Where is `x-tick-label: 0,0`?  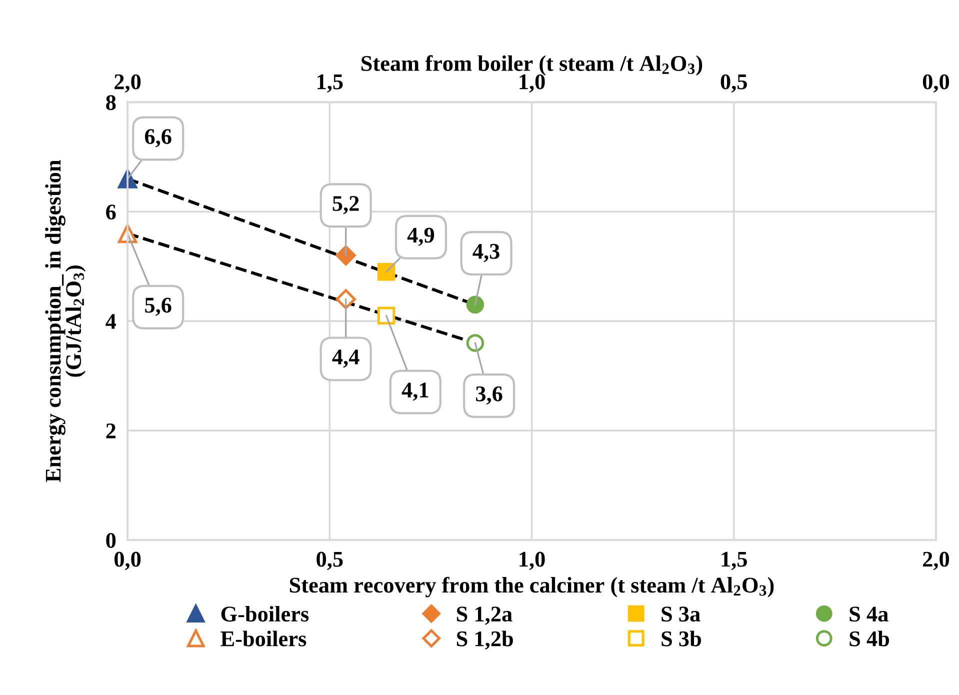
x-tick-label: 0,0 is located at coordinates (127, 561).